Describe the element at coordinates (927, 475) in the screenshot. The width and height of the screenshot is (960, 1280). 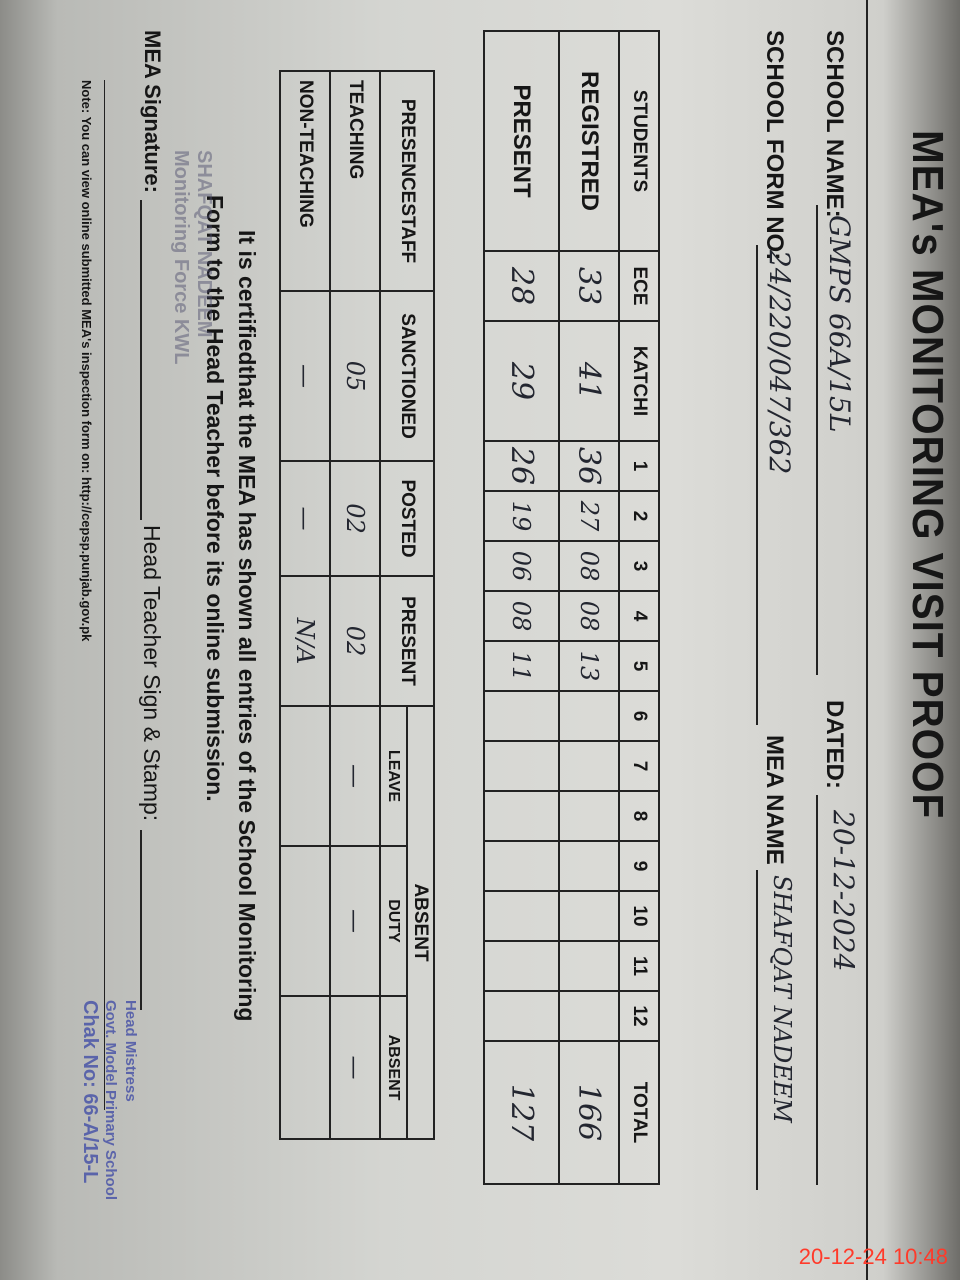
I see `document-title: MEA's MONITORING VISIT PROOF` at that location.